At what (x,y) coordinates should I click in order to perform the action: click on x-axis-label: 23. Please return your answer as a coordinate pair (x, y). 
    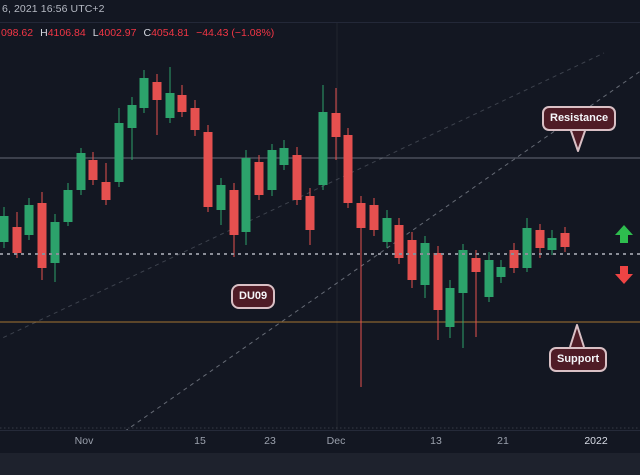
    Looking at the image, I should click on (270, 441).